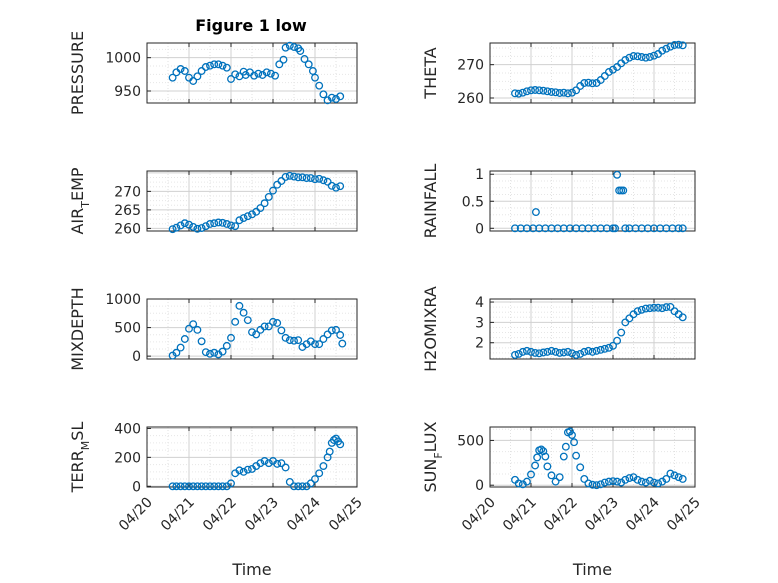 This screenshot has width=778, height=583. What do you see at coordinates (346, 515) in the screenshot?
I see `x-tick-label: 04/25` at bounding box center [346, 515].